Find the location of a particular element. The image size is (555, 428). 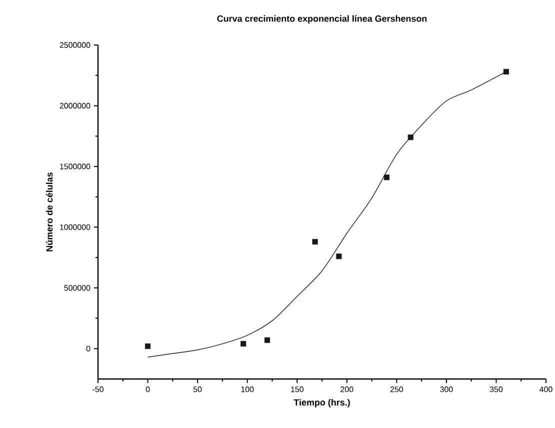

y-axis-title: Número de células is located at coordinates (49, 212).